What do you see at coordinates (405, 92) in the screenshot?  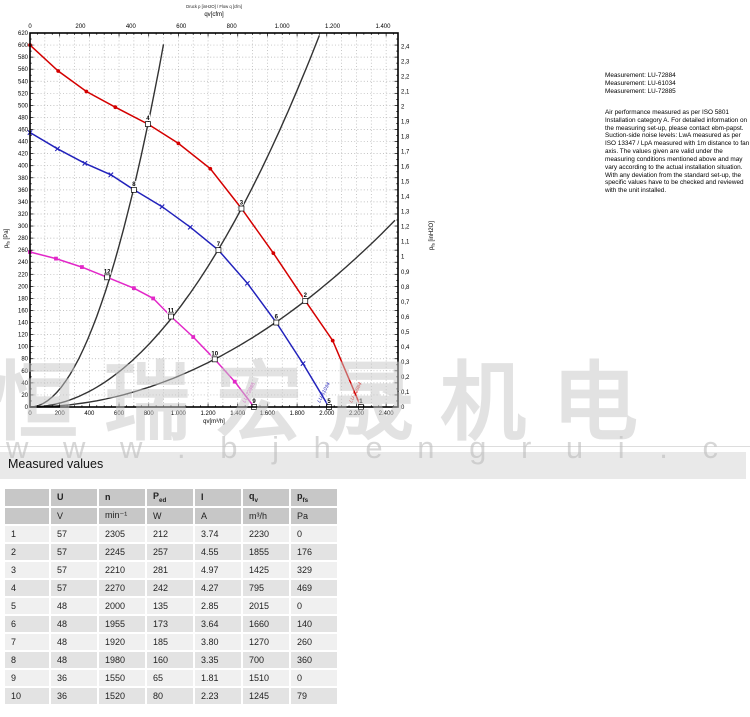 I see `y2-tick-label: 2,1` at bounding box center [405, 92].